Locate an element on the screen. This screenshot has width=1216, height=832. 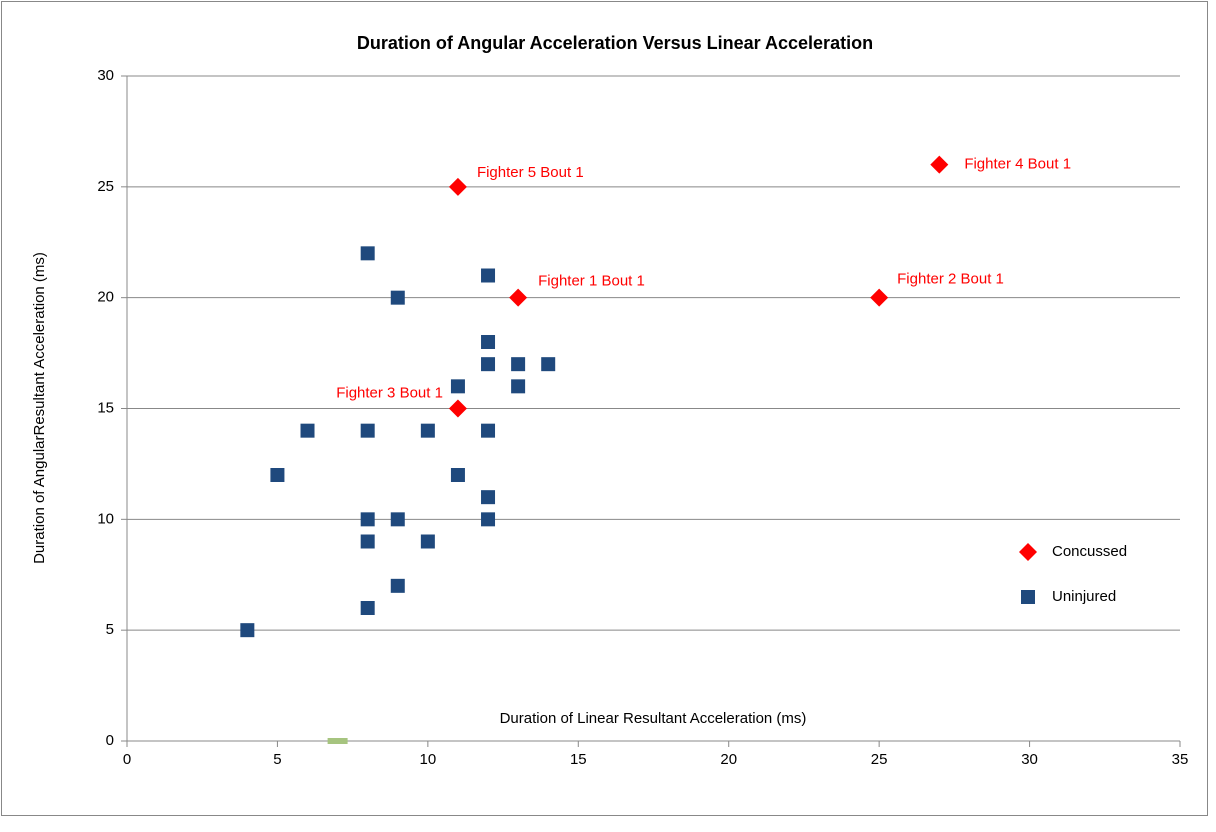
point-label: Fighter 3 Bout 1 is located at coordinates (389, 392).